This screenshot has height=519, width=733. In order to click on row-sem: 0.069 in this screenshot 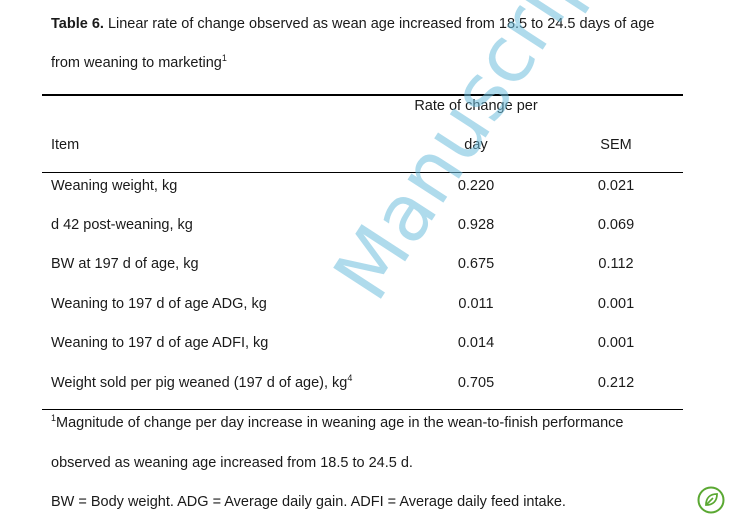, I will do `click(616, 225)`.